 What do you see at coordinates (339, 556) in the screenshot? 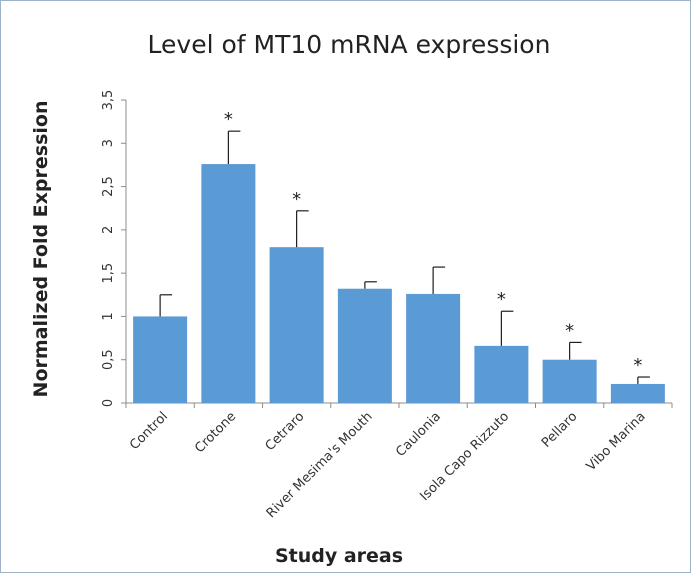
I see `x-axis-title: Study areas` at bounding box center [339, 556].